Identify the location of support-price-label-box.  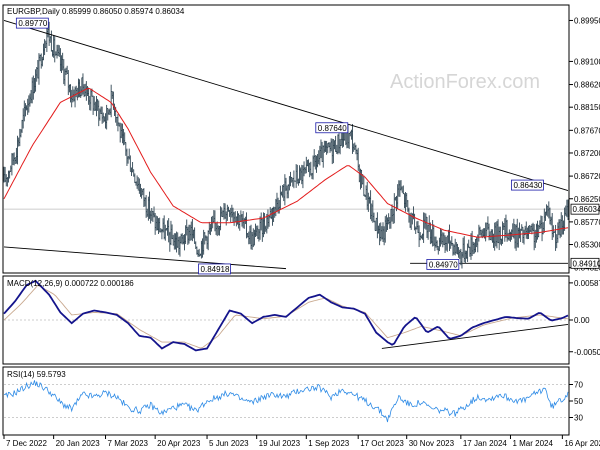
(585, 263).